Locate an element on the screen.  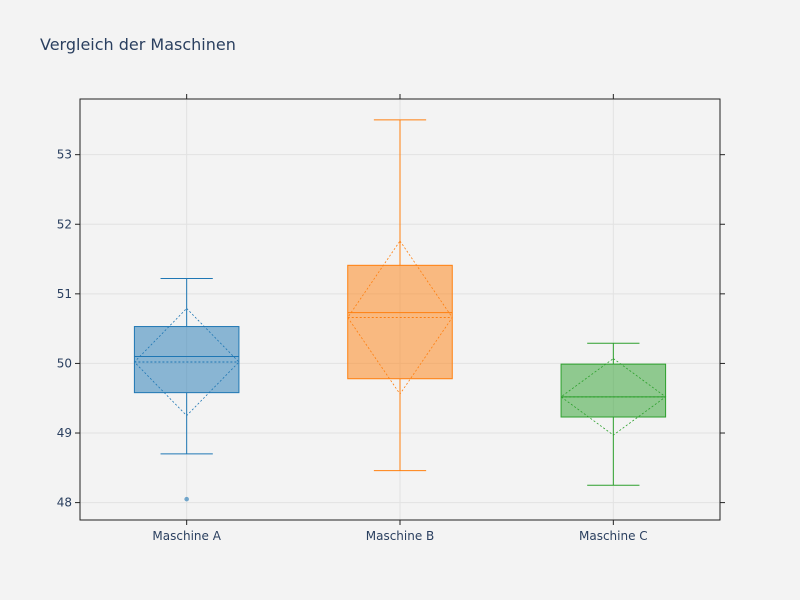
y-tick-label: 49 is located at coordinates (64, 433).